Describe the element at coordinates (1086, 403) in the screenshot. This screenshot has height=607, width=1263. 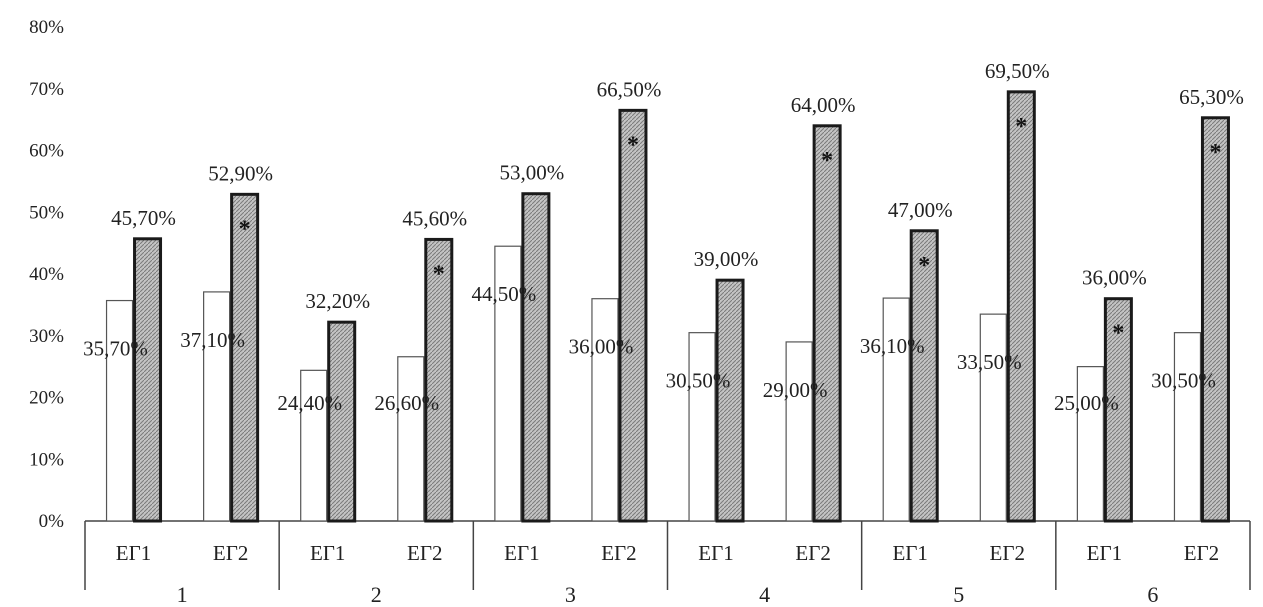
I see `data-label-before: 25,00%` at that location.